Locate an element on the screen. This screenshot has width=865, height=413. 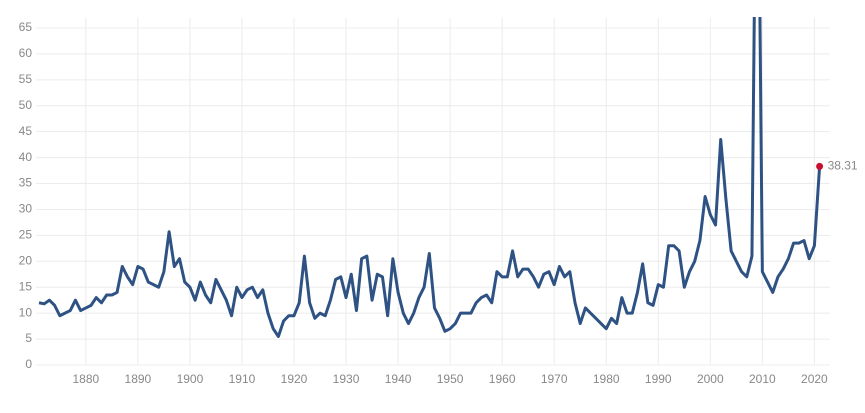
x-tick-label: 1940 is located at coordinates (398, 379).